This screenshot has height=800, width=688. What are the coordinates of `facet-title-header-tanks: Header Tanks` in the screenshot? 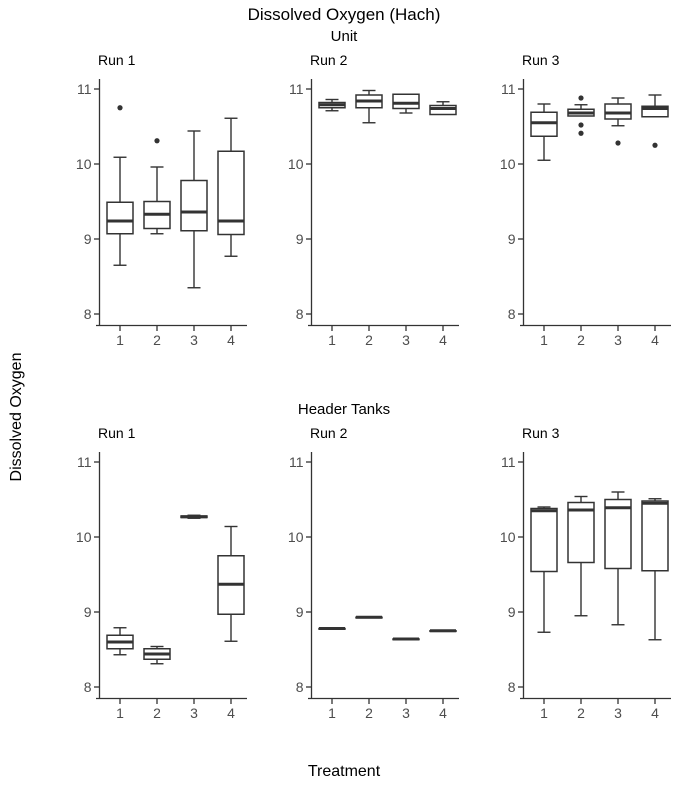 It's located at (344, 409).